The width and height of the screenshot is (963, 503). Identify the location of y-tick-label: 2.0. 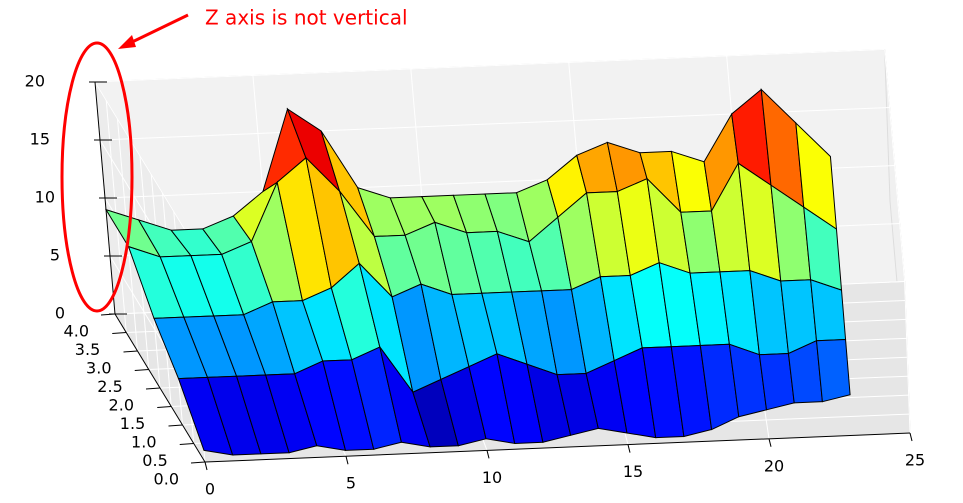
(121, 405).